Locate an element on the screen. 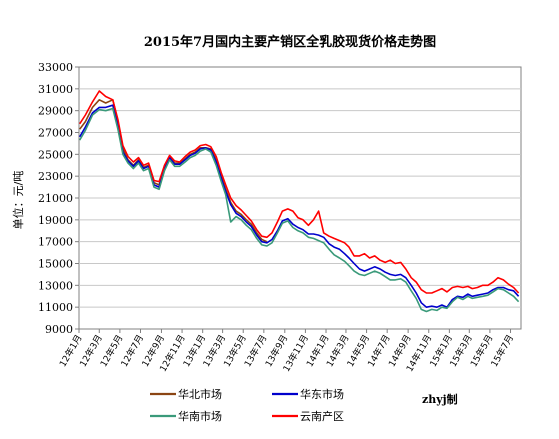 The width and height of the screenshot is (559, 439). y-tick-label: 15000 is located at coordinates (55, 264).